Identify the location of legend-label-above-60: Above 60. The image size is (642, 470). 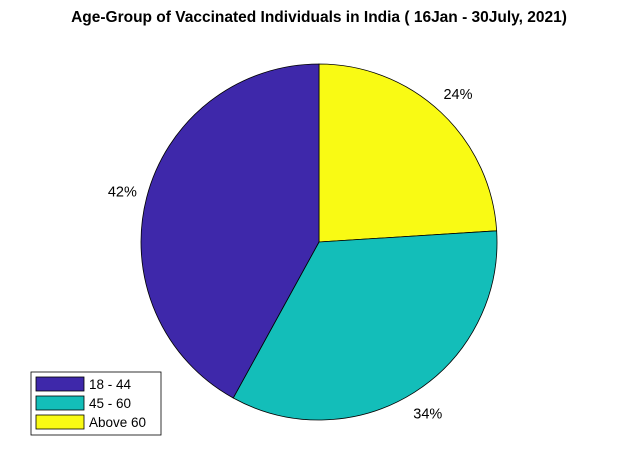
(117, 422).